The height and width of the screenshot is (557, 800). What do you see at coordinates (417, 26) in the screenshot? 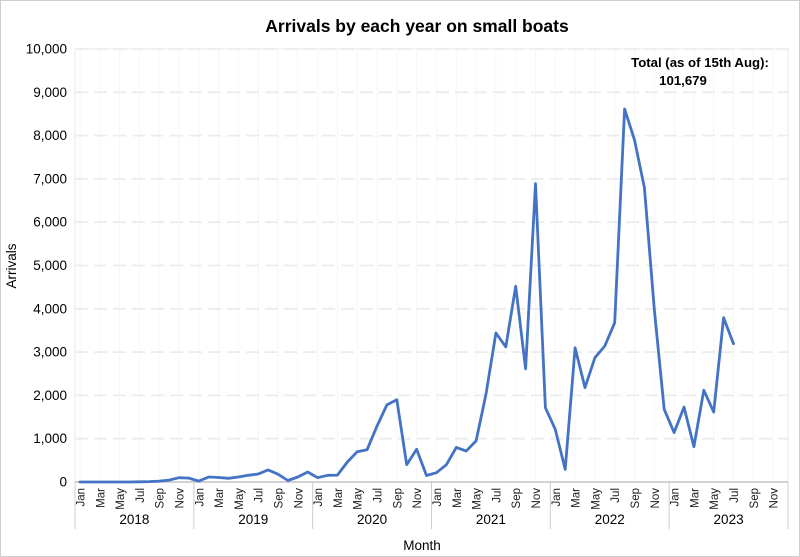
I see `chart-title: Arrivals by each year on small boats` at bounding box center [417, 26].